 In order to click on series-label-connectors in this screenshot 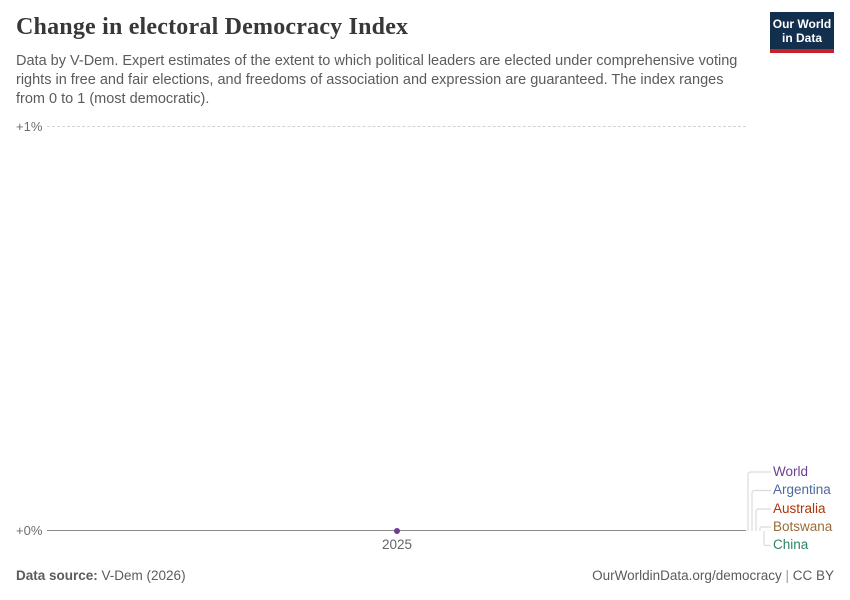, I will do `click(759, 509)`.